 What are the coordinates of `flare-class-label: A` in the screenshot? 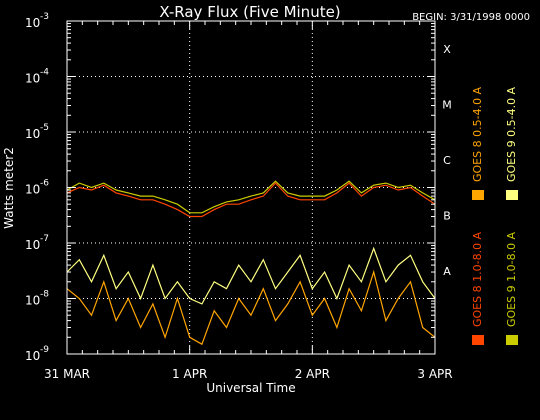 It's located at (447, 271).